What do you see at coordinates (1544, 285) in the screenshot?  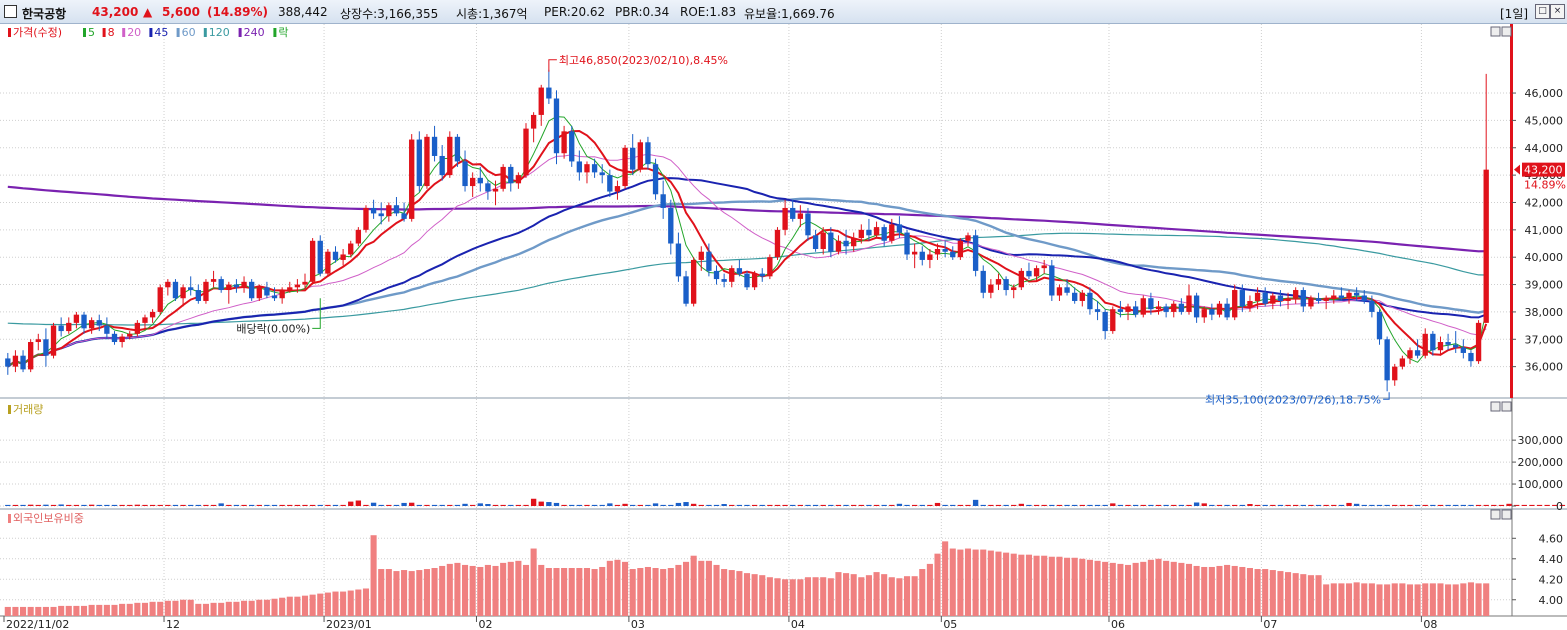 I see `price-axis-tick-label: 39,000` at bounding box center [1544, 285].